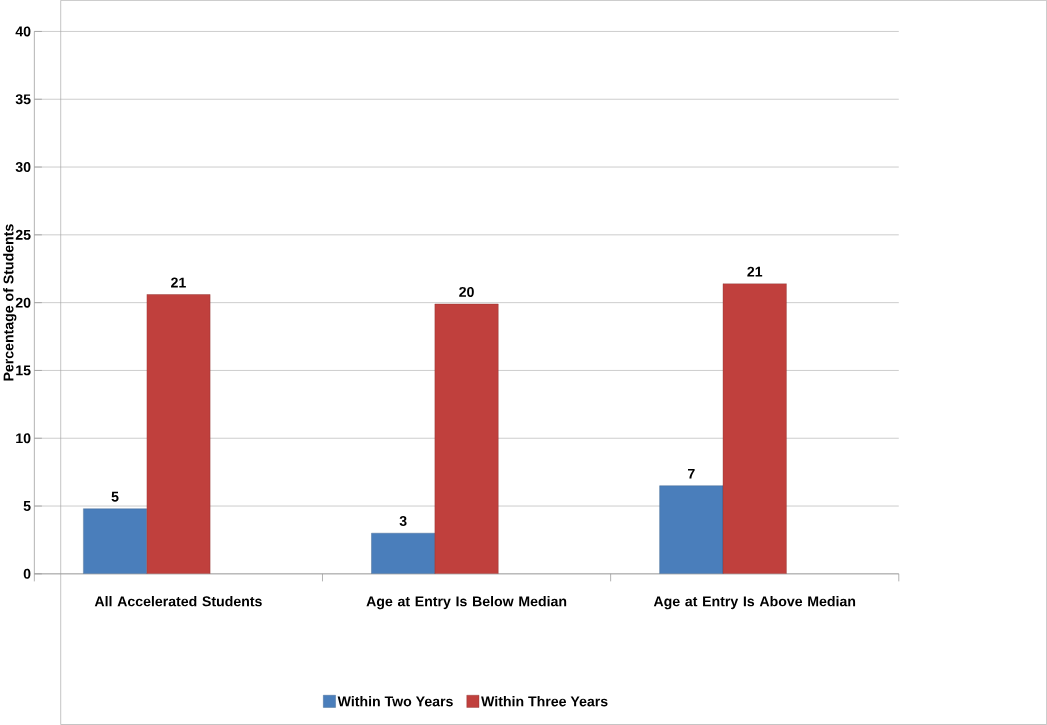 Image resolution: width=1047 pixels, height=725 pixels. I want to click on y-tick-label: 5, so click(27, 506).